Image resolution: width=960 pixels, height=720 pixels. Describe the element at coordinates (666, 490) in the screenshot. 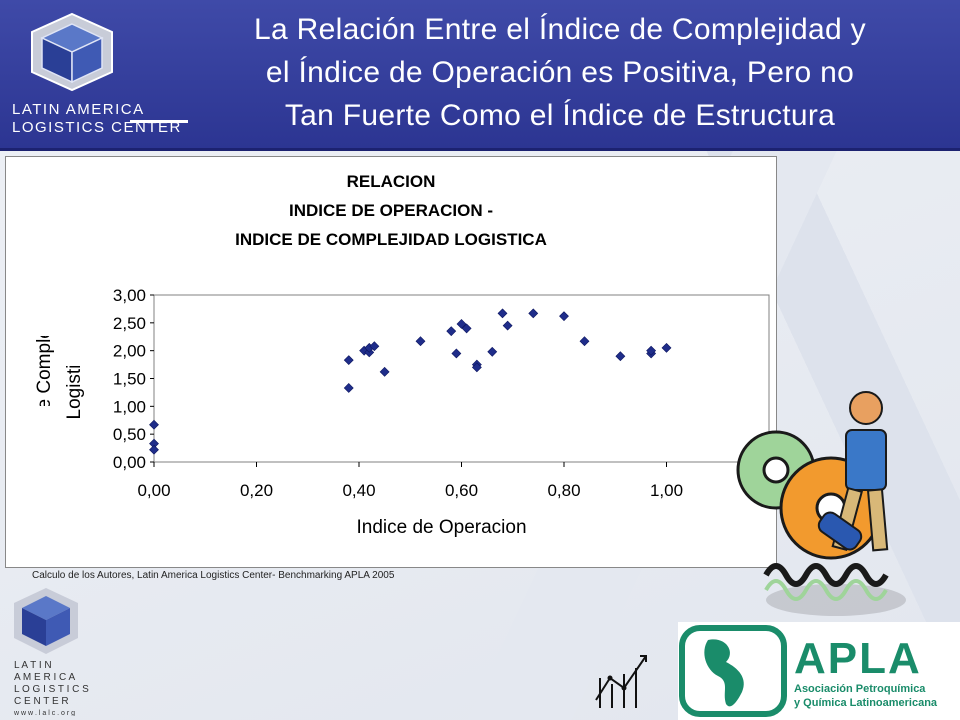

I see `x-tick-label: 1,00` at that location.